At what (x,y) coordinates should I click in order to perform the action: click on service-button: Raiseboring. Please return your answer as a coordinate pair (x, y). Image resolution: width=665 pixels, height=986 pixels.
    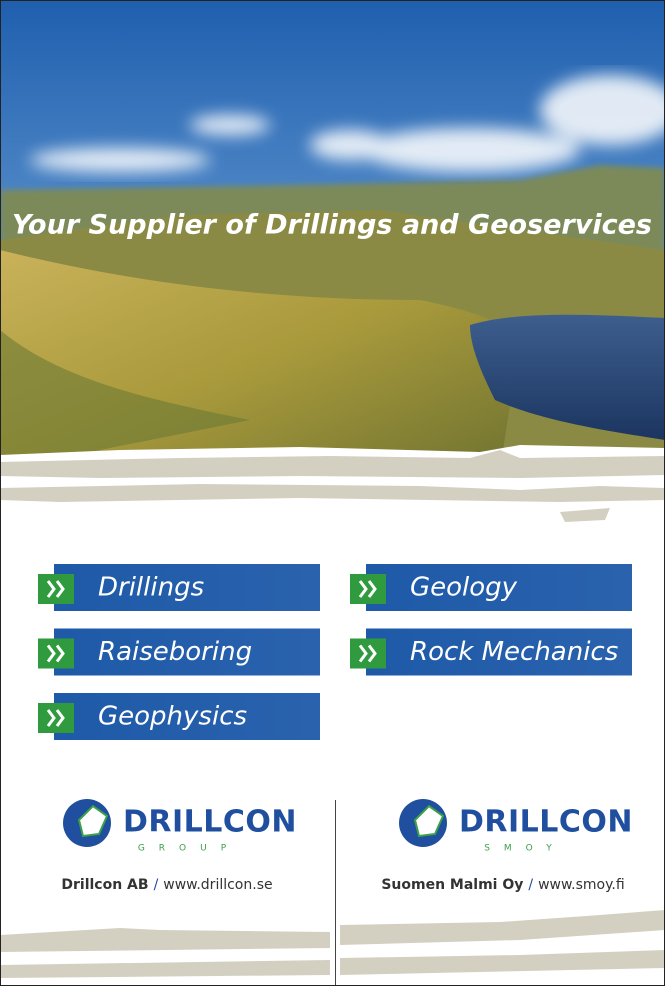
    Looking at the image, I should click on (179, 652).